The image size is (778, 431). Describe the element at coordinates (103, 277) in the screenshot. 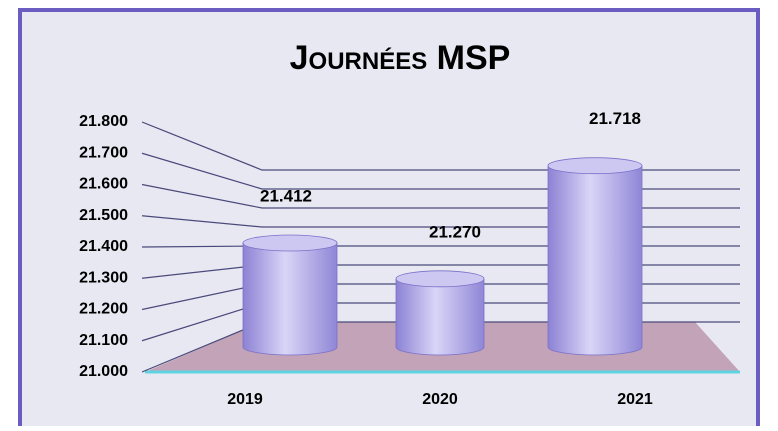

I see `y-tick-label: 21.300` at that location.